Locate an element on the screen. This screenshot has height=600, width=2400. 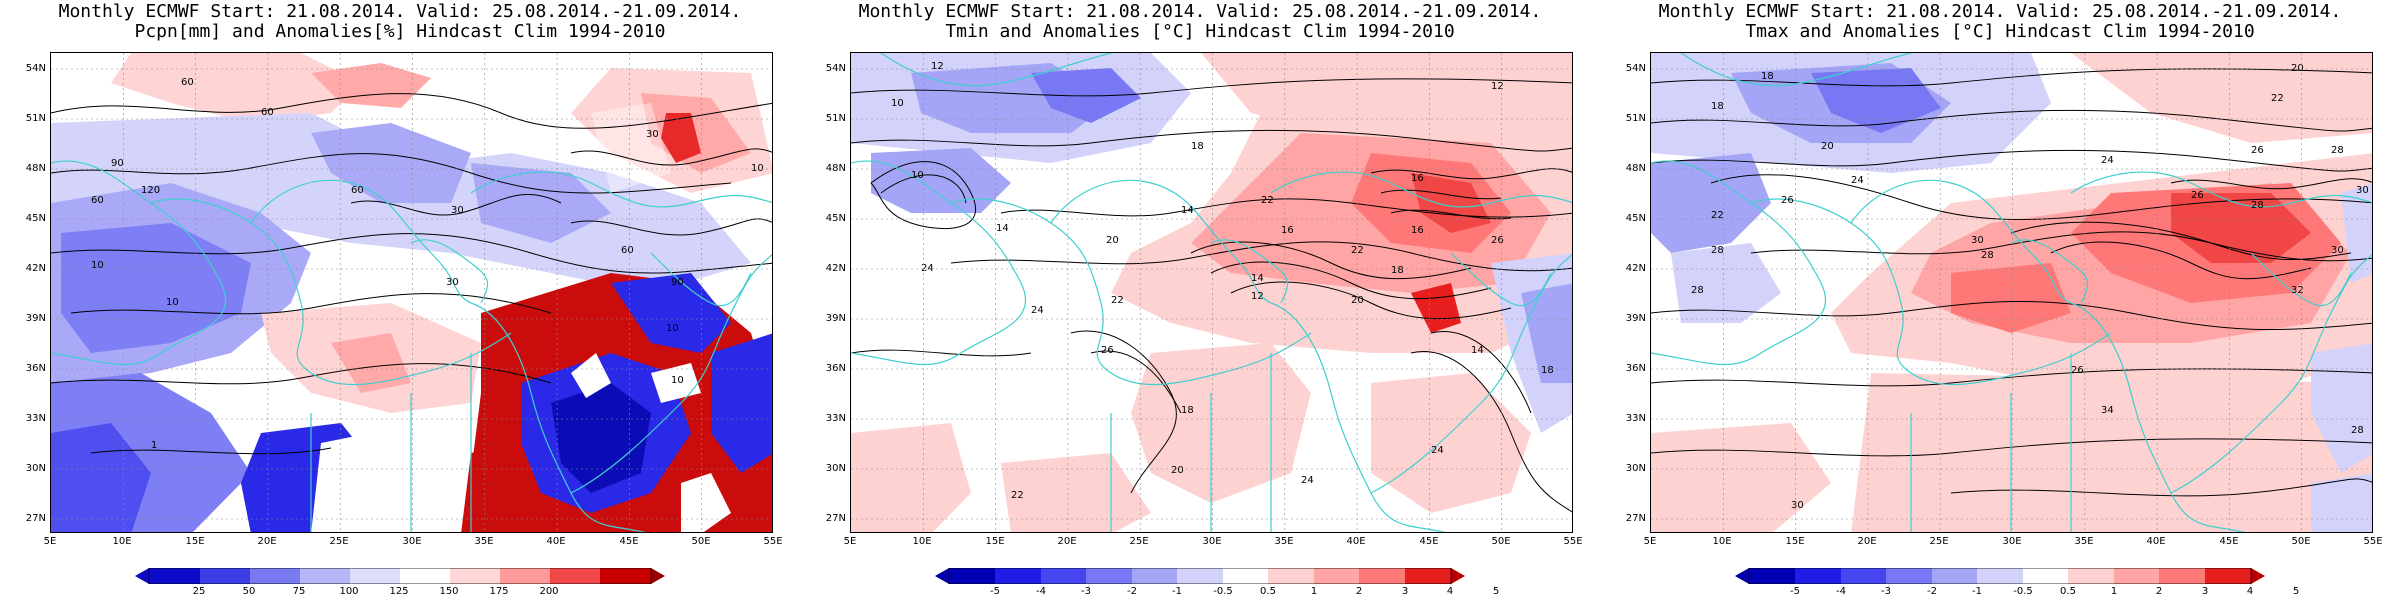
colorbar-label: 200 is located at coordinates (549, 591).